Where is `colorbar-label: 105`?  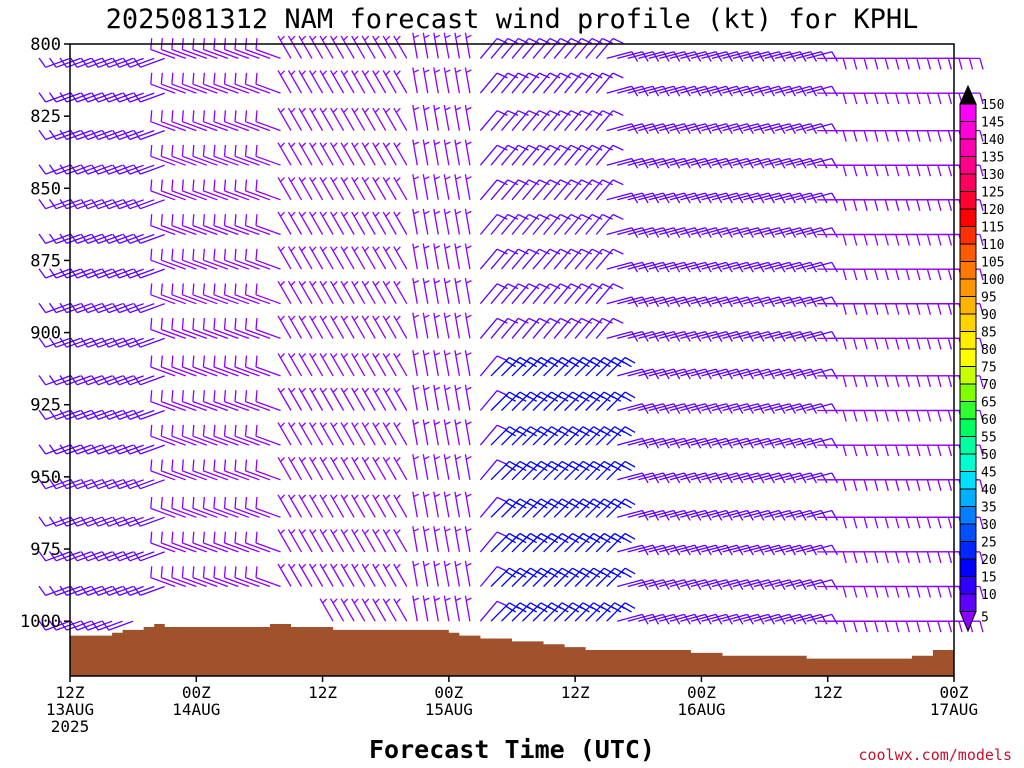
colorbar-label: 105 is located at coordinates (992, 263).